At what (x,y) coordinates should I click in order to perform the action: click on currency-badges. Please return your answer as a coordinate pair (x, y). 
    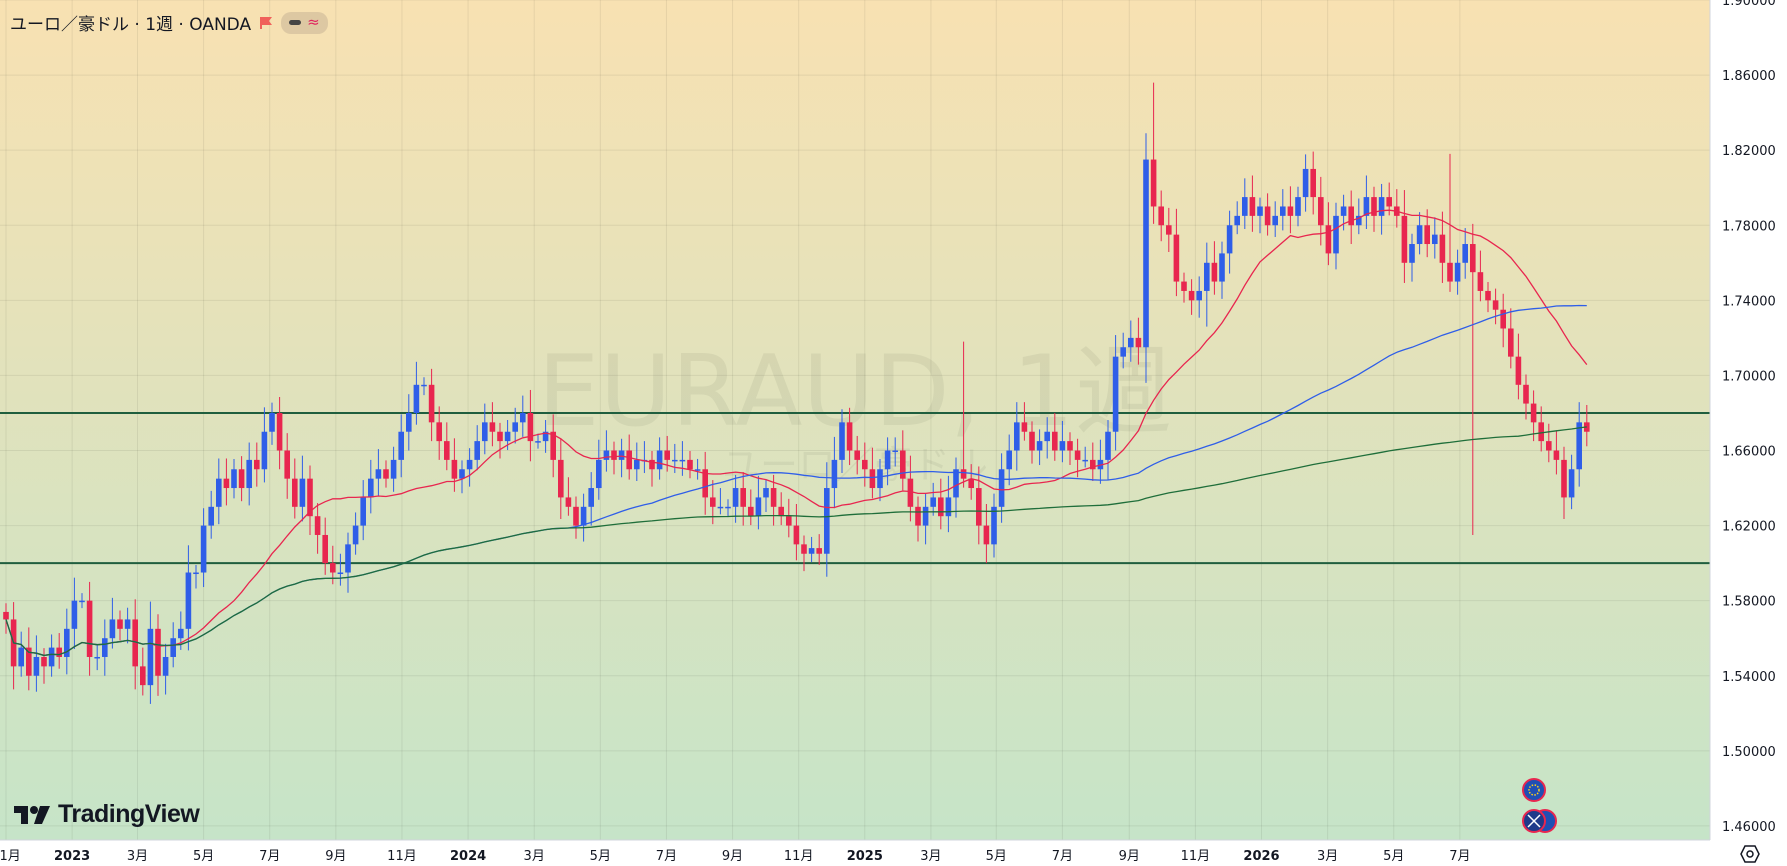
    Looking at the image, I should click on (1539, 805).